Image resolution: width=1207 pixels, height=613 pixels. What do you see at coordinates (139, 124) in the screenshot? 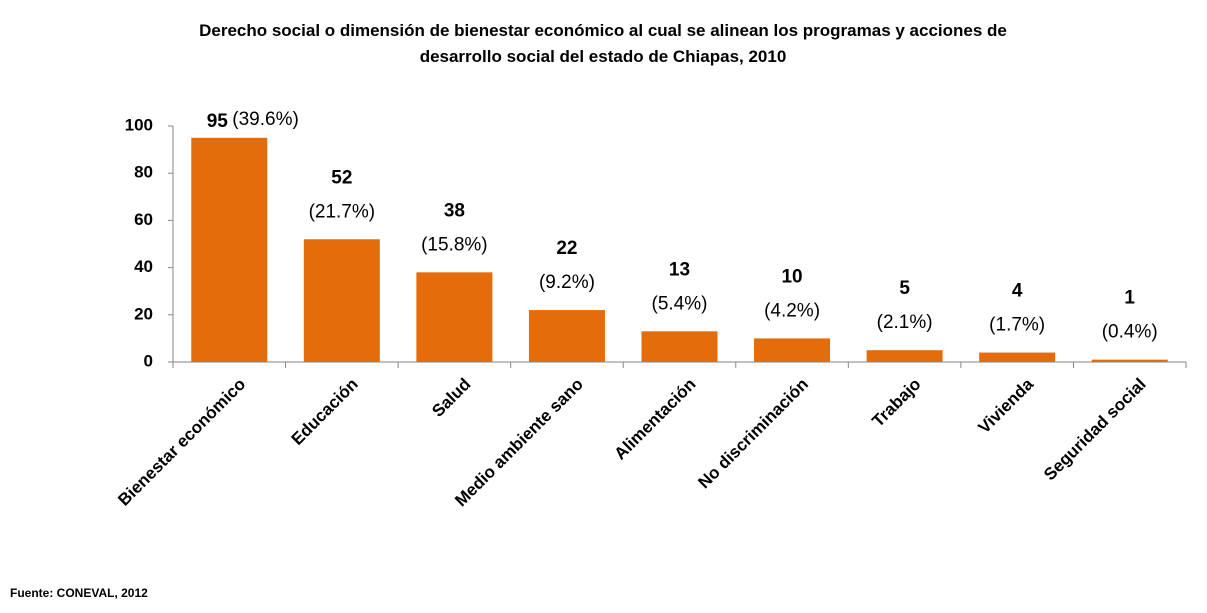
I see `y-tick-label: 100` at bounding box center [139, 124].